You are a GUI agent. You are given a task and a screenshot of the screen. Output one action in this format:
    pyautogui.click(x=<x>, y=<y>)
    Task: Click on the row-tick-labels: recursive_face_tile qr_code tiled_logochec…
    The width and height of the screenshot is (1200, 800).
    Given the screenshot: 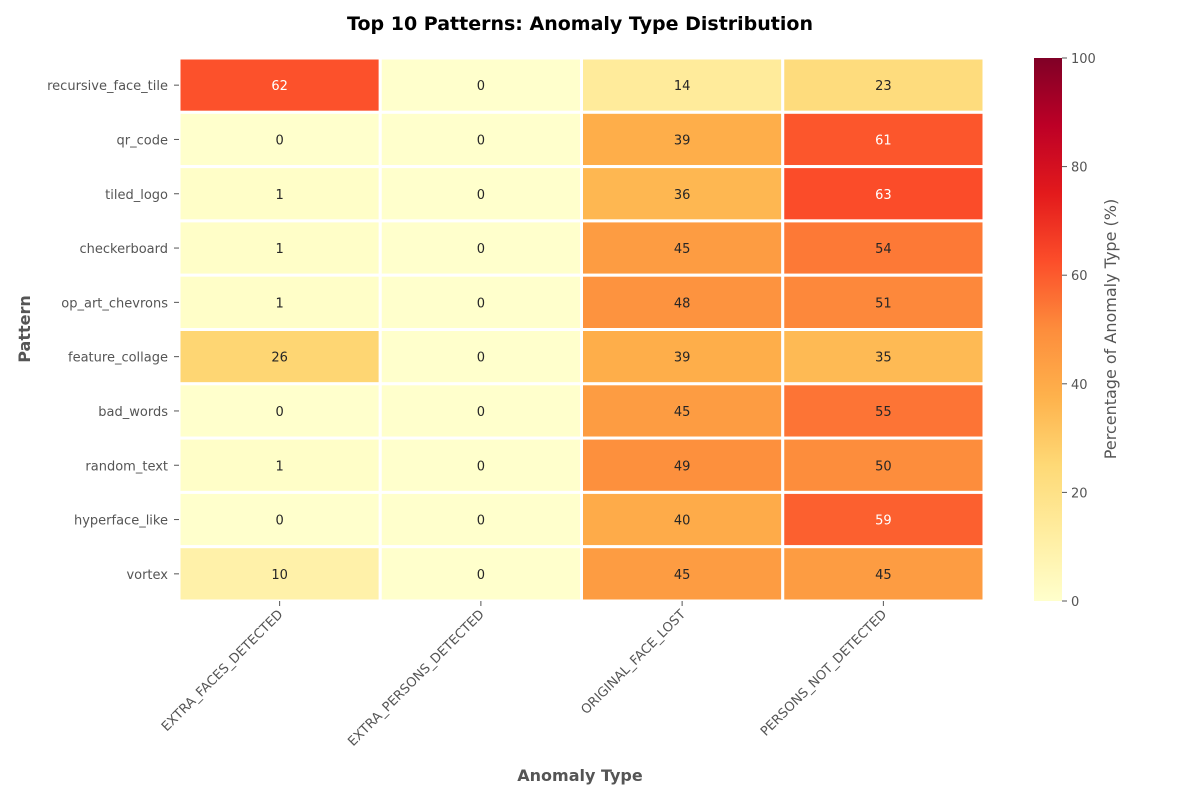 What is the action you would take?
    pyautogui.click(x=113, y=331)
    